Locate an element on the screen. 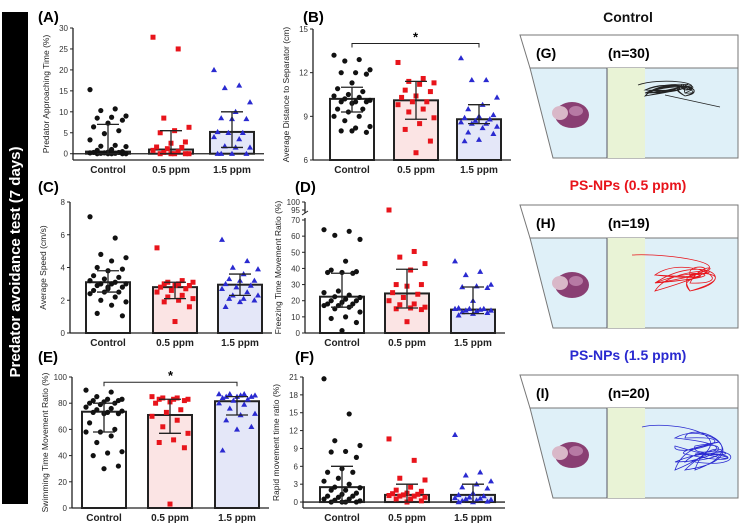 This screenshot has height=531, width=744. y-tick-label: 40 is located at coordinates (295, 268).